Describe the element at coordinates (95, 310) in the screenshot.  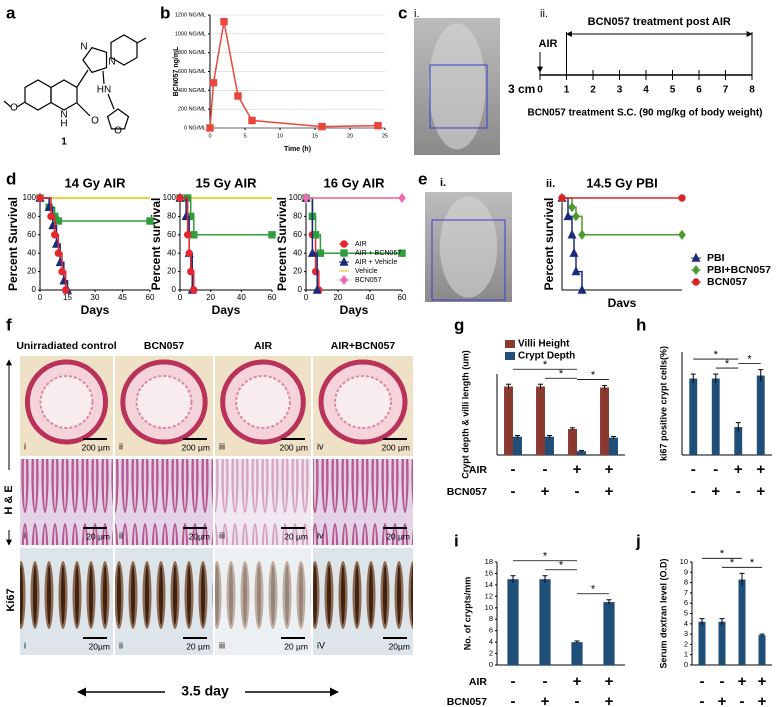
I see `x-axis-label: Days` at that location.